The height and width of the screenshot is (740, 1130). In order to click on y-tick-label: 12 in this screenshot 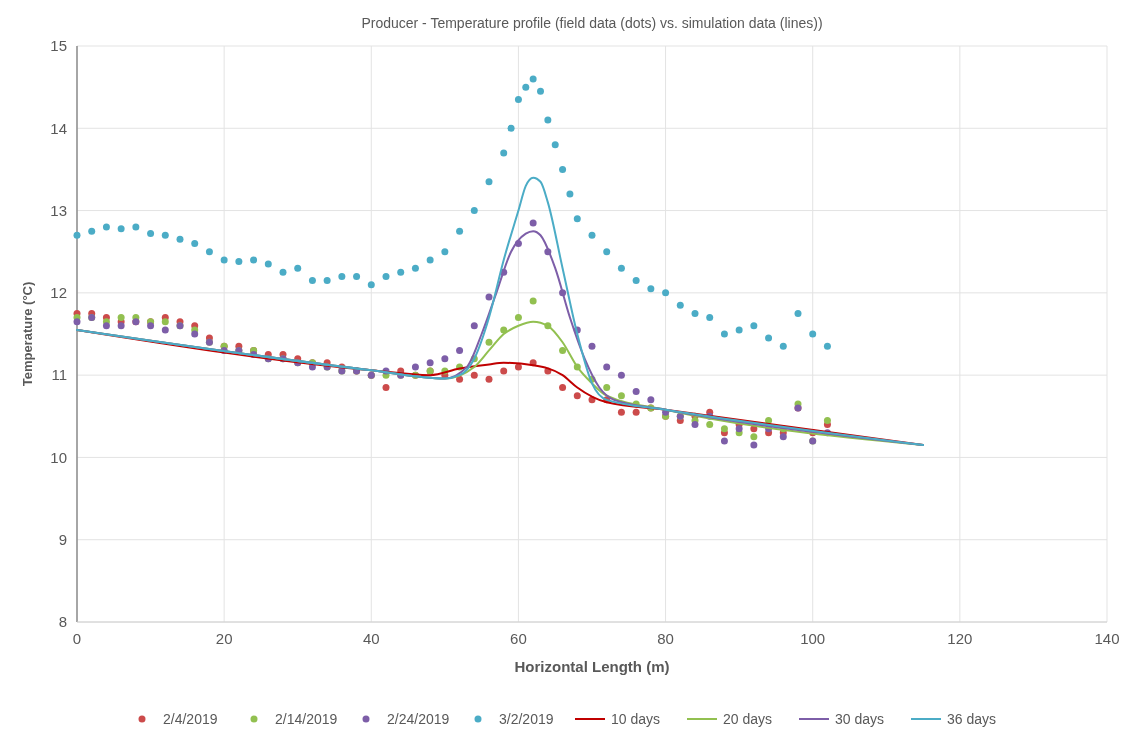, I will do `click(58, 293)`.